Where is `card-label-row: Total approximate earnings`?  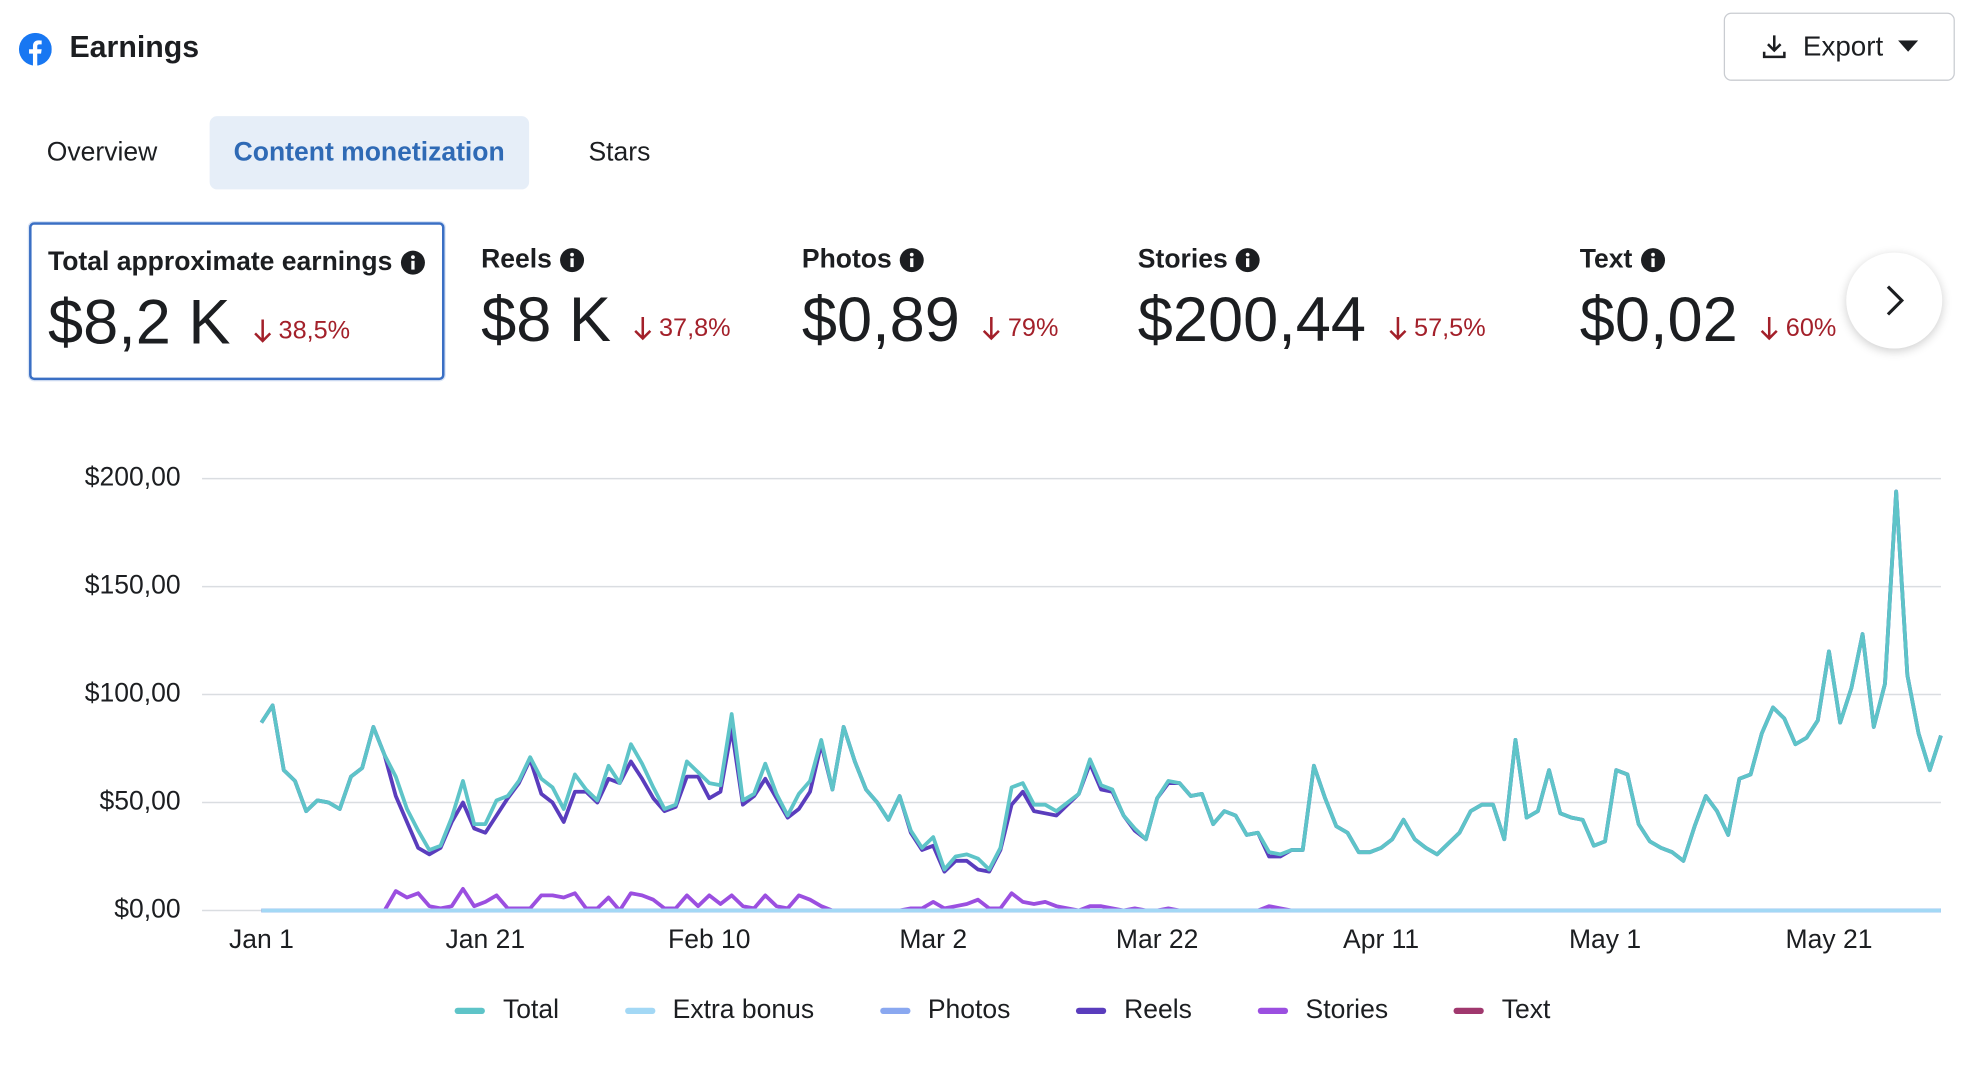 card-label-row: Total approximate earnings is located at coordinates (236, 263).